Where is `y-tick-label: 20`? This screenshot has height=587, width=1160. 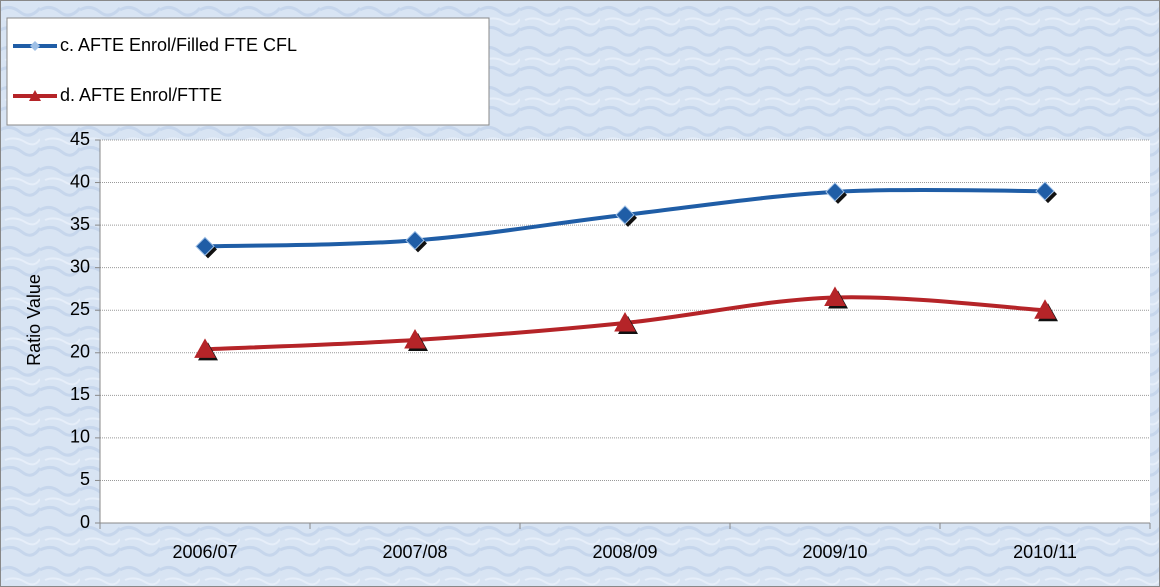 y-tick-label: 20 is located at coordinates (80, 352).